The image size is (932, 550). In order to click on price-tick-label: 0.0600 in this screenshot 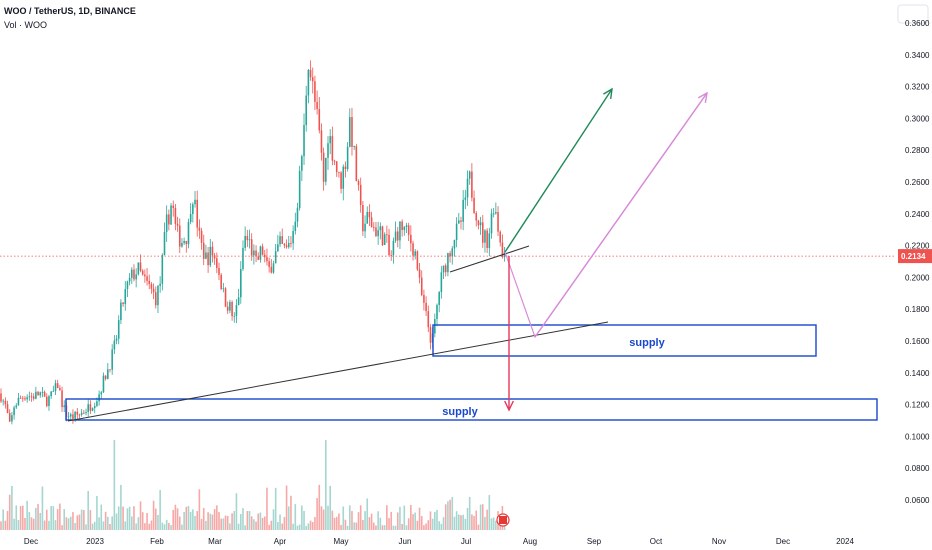, I will do `click(917, 500)`.